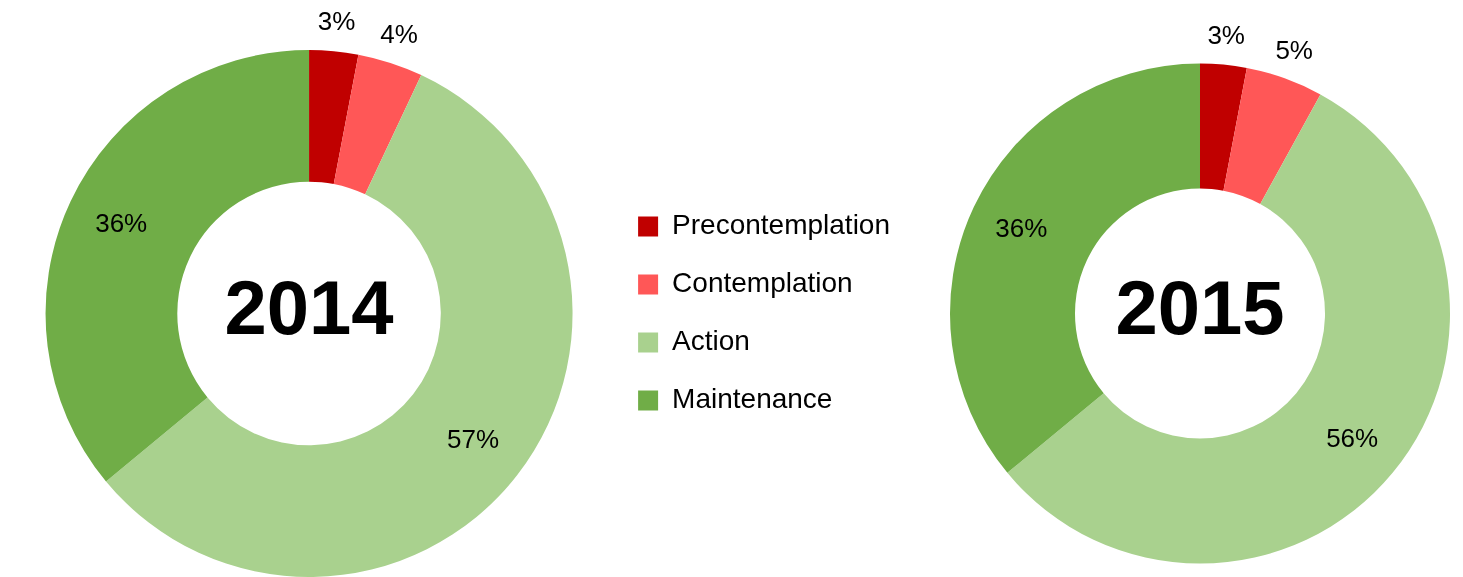 This screenshot has width=1463, height=577. What do you see at coordinates (399, 34) in the screenshot?
I see `data-label: 4%` at bounding box center [399, 34].